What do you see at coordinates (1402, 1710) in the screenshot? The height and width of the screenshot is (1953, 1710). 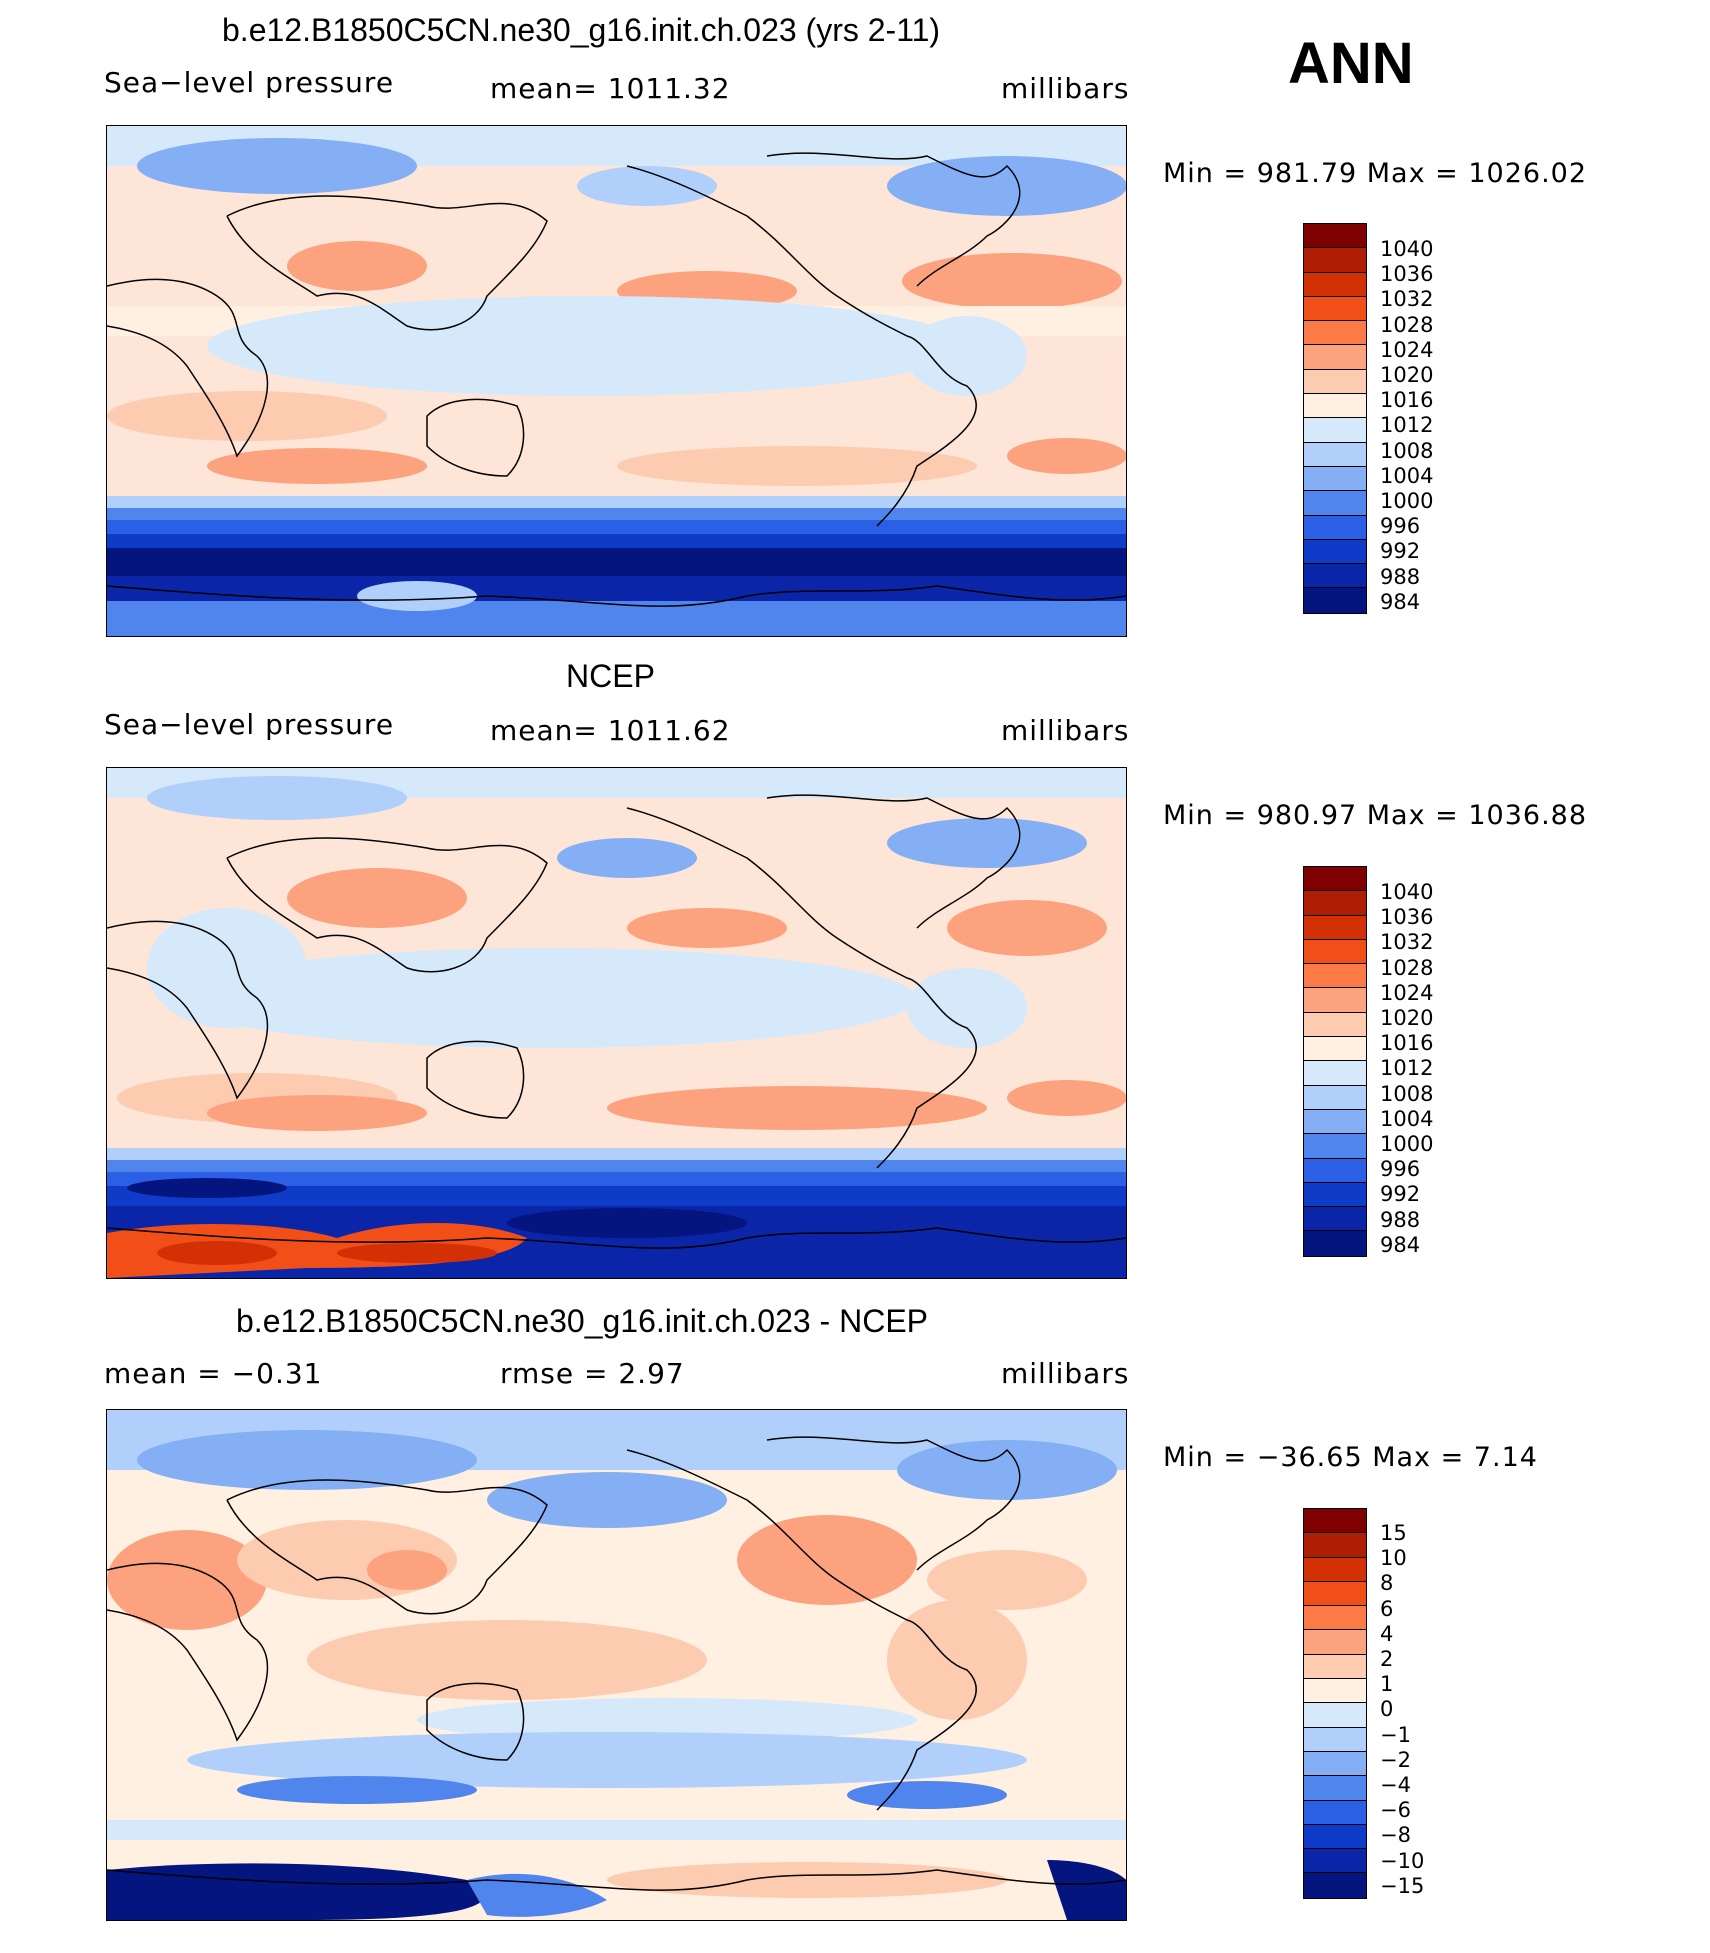 I see `panel3-colorbar-labels: 15 10 8 6 4 2 1 0 −1 −2 −4 −6 −8 −10 −15` at bounding box center [1402, 1710].